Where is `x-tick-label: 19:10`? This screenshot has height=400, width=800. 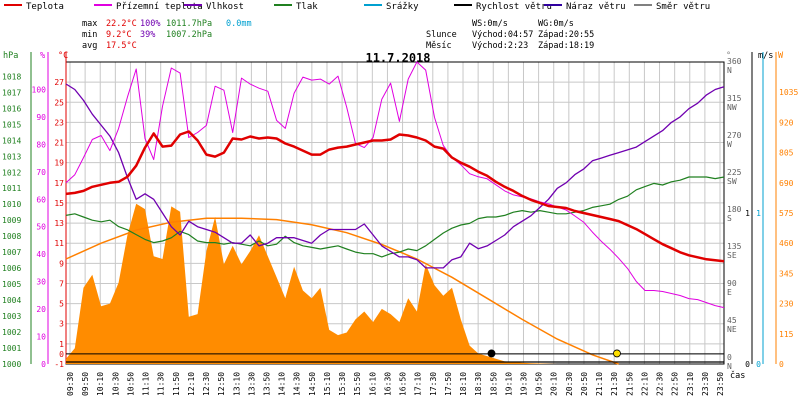
x-tick-label: 19:10 is located at coordinates (508, 384).